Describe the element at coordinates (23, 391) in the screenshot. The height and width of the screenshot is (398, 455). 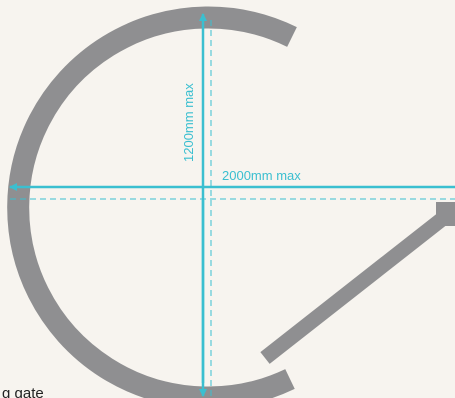
I see `caption-text: g gate` at that location.